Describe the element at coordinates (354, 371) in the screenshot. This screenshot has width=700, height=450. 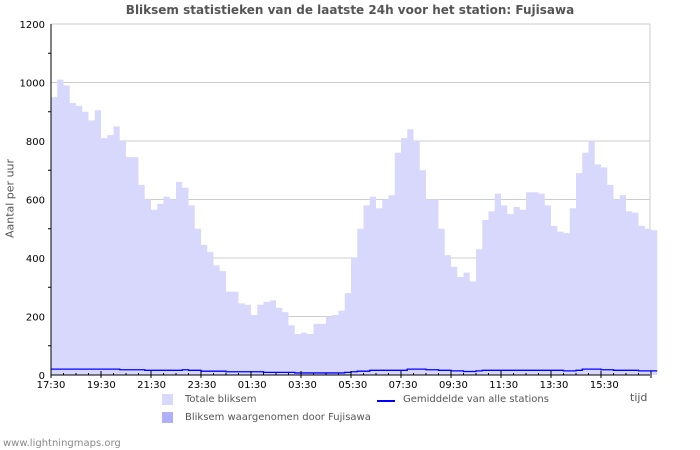
I see `line-gemiddelde` at that location.